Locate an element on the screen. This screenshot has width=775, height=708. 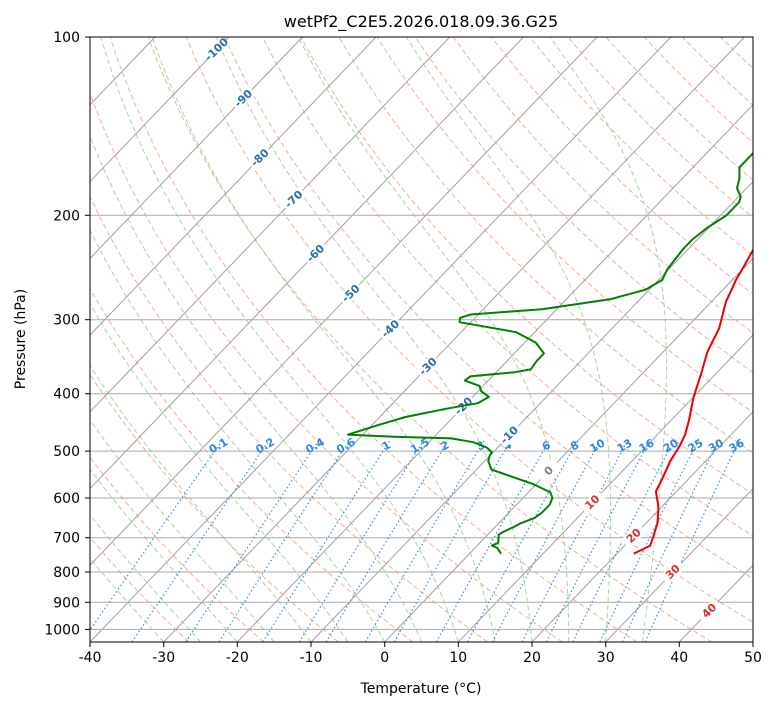
y-tick-label: 300 is located at coordinates (66, 321).